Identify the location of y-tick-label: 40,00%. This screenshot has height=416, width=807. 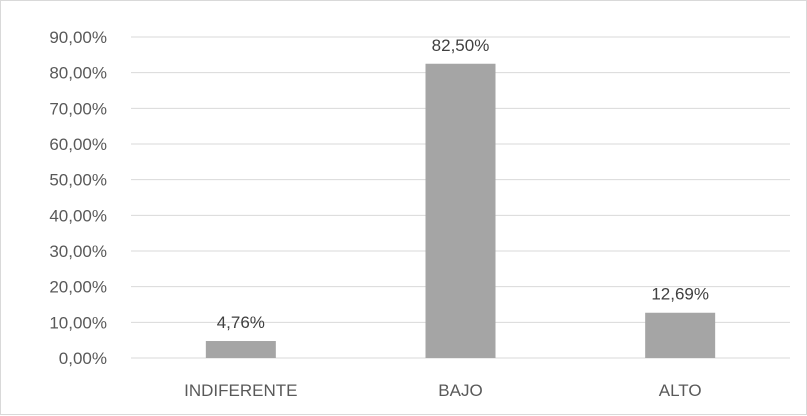
(78, 215).